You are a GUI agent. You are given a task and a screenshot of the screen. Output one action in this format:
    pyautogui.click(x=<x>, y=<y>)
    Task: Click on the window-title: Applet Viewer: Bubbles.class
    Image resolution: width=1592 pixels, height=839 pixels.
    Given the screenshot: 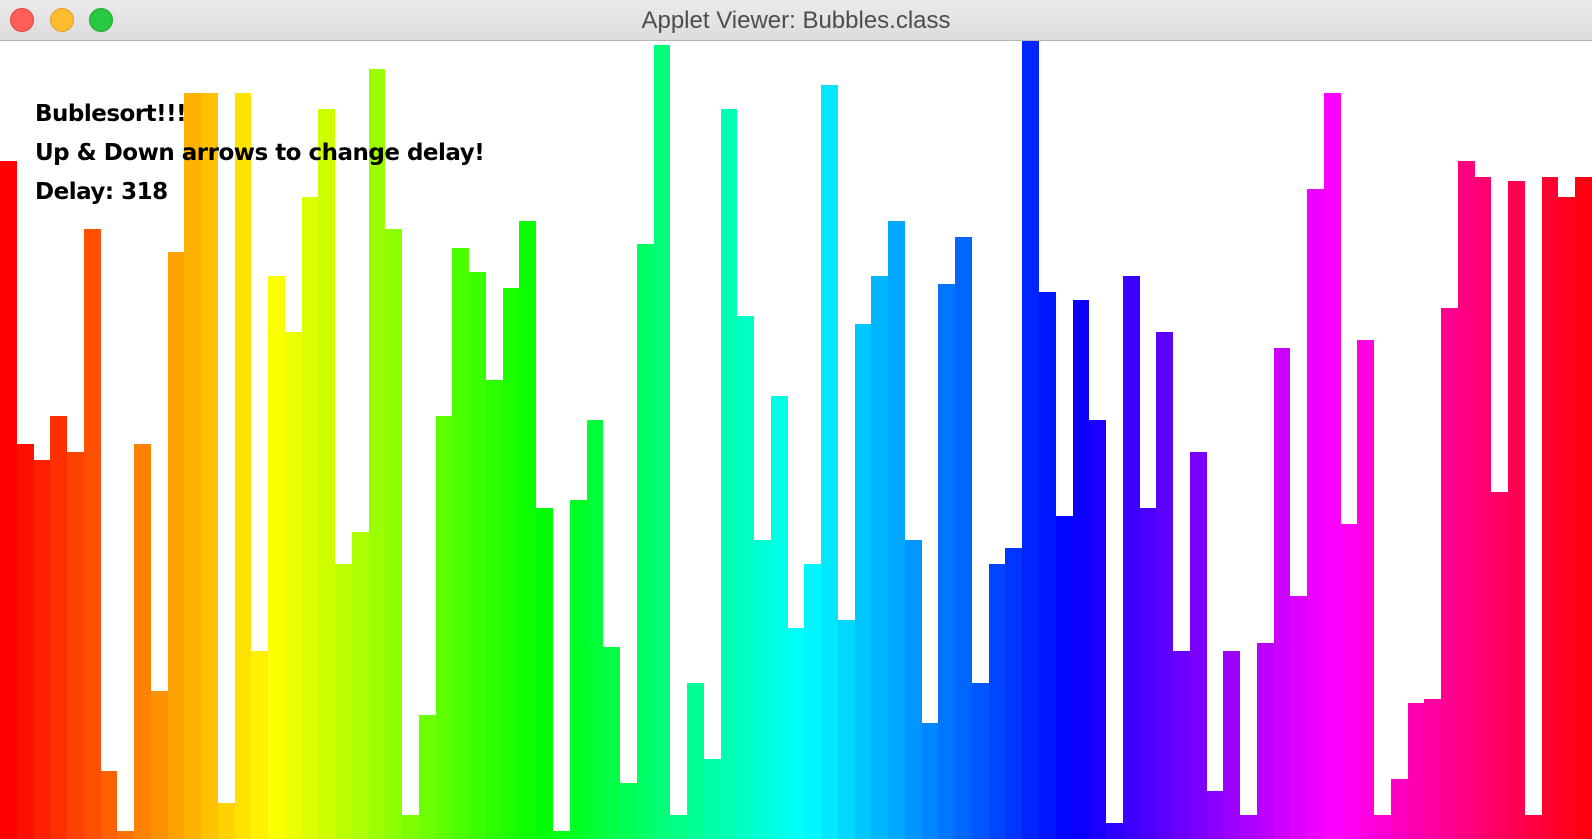 What is the action you would take?
    pyautogui.click(x=796, y=20)
    